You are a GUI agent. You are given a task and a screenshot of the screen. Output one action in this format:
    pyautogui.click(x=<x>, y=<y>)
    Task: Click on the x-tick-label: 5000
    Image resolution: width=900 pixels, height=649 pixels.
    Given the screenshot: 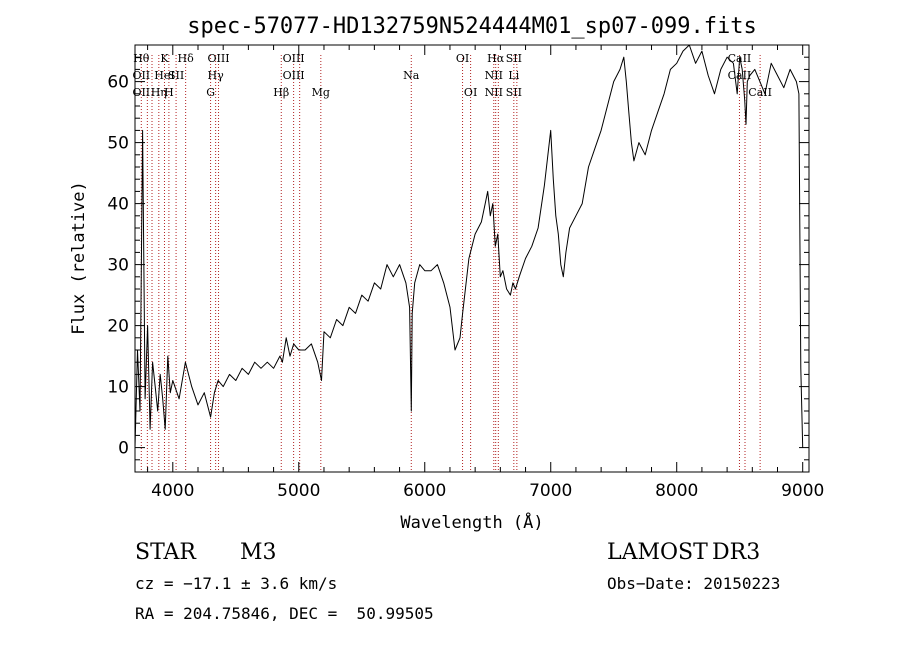 What is the action you would take?
    pyautogui.click(x=298, y=491)
    